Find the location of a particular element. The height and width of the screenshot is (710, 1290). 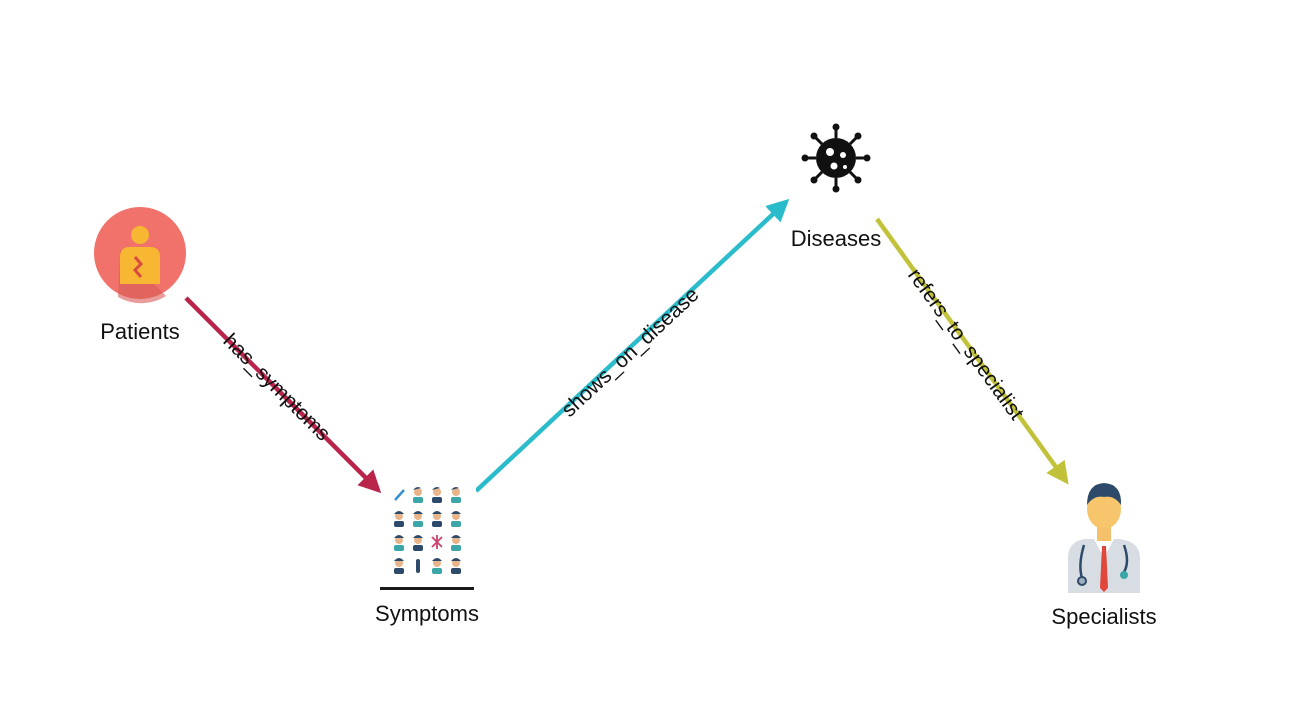

node-label-diseases: Diseases is located at coordinates (836, 238).